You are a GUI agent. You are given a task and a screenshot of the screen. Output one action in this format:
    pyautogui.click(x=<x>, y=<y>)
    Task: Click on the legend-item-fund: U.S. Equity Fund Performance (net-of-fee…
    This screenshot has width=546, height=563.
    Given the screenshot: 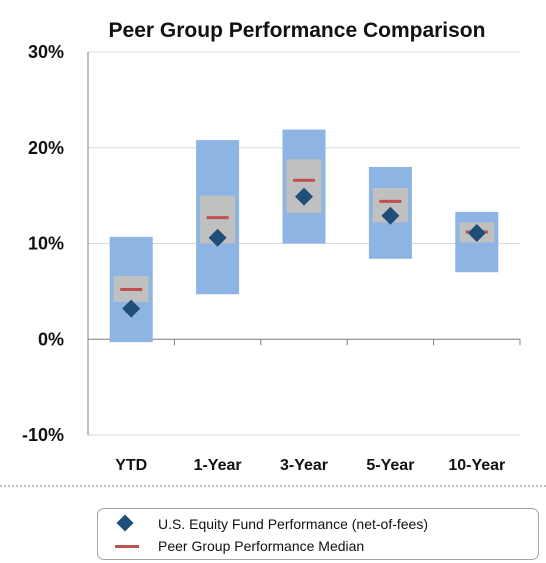 What is the action you would take?
    pyautogui.click(x=318, y=524)
    